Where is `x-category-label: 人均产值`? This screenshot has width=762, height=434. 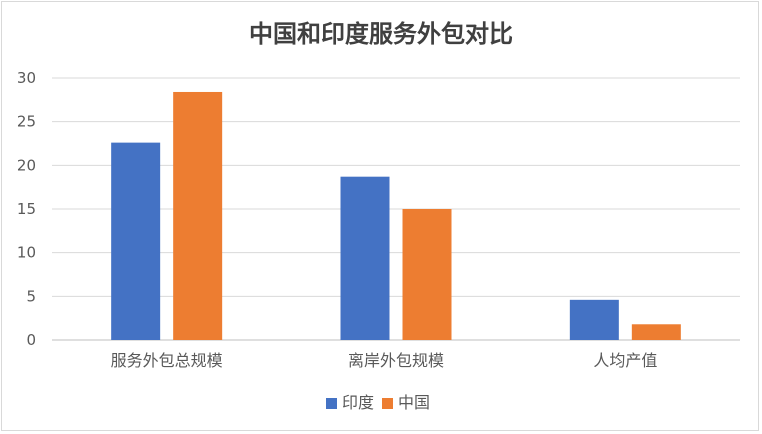 x-category-label: 人均产值 is located at coordinates (625, 360).